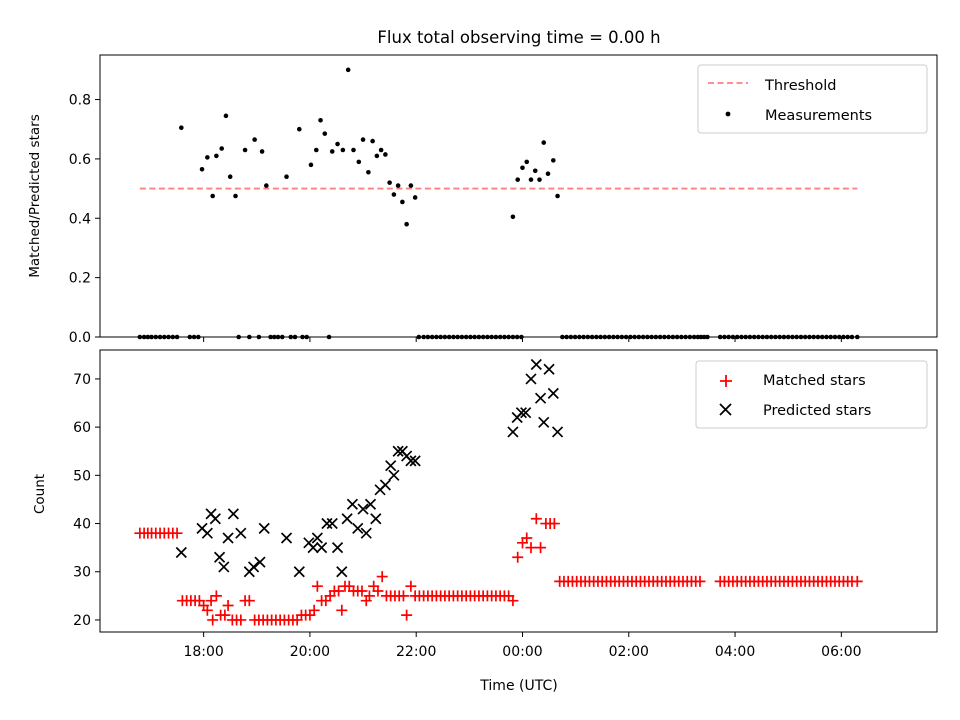  I want to click on bottom-y-tick-label: 40, so click(82, 525).